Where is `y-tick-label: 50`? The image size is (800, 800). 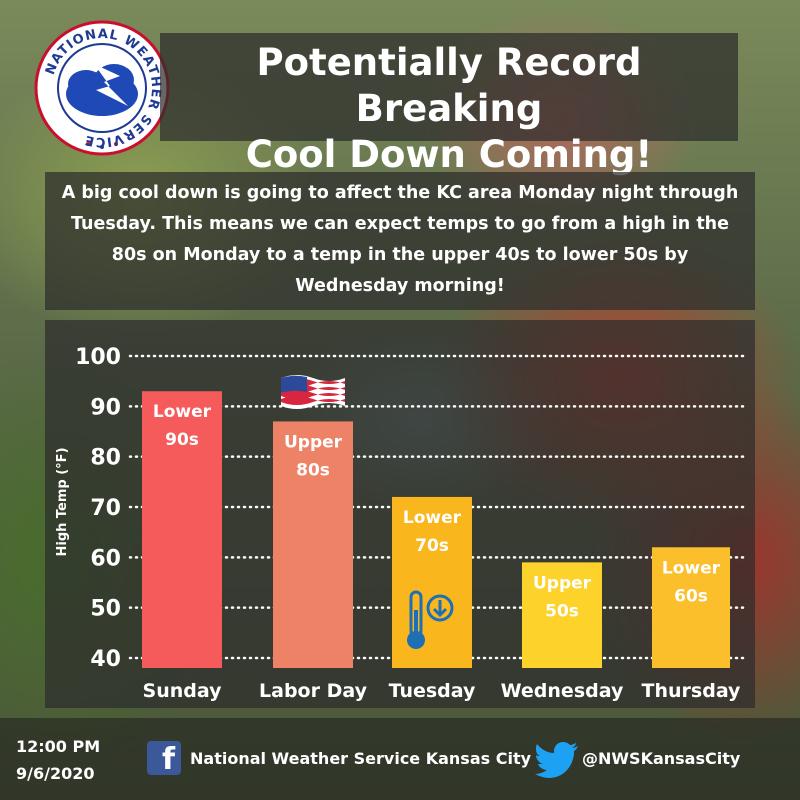
y-tick-label: 50 is located at coordinates (105, 609).